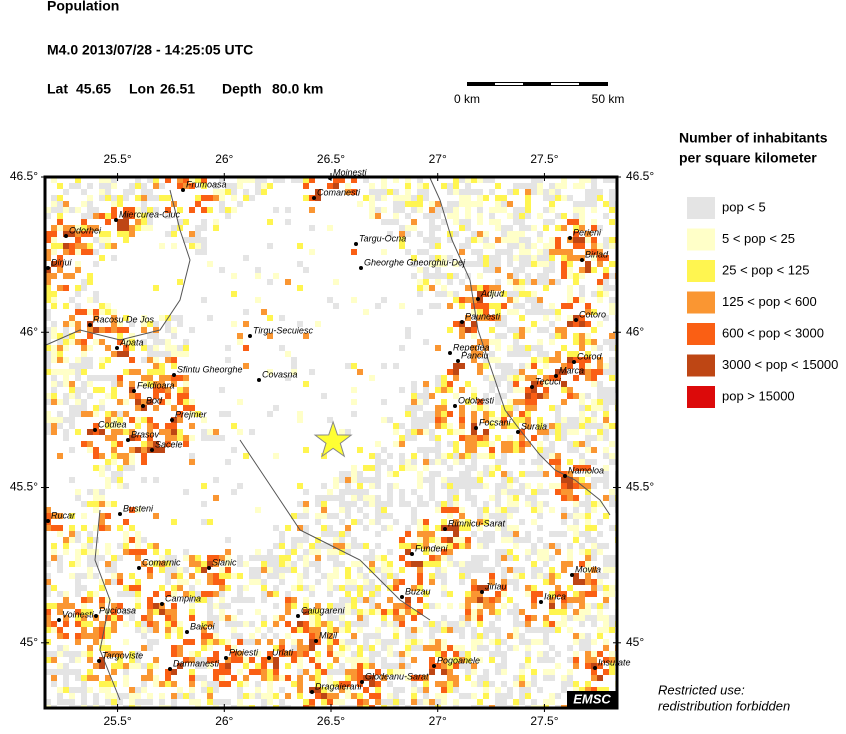 The height and width of the screenshot is (734, 846). What do you see at coordinates (608, 99) in the screenshot?
I see `scale-end: 50 km` at bounding box center [608, 99].